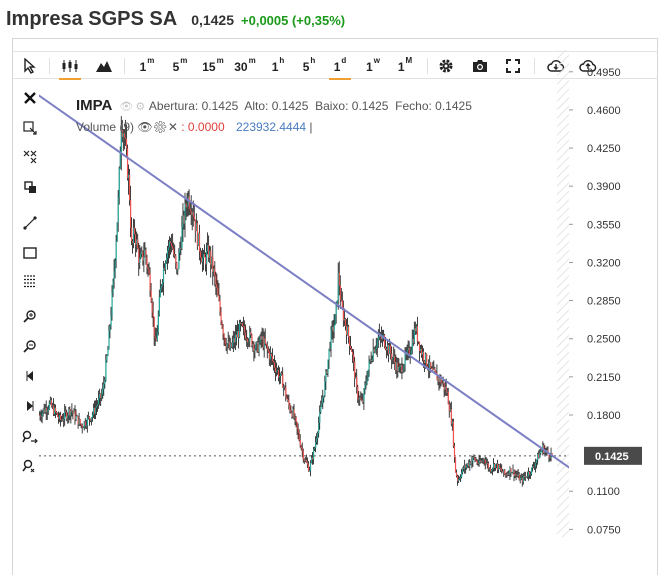 The height and width of the screenshot is (575, 669). What do you see at coordinates (180, 66) in the screenshot?
I see `interval-5m-button: 5m` at bounding box center [180, 66].